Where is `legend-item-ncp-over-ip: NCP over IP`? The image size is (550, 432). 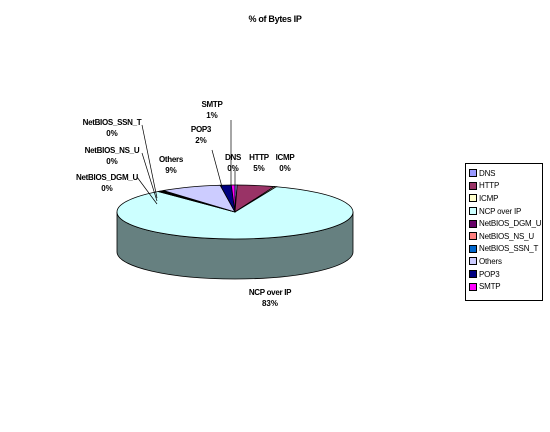
legend-item-ncp-over-ip: NCP over IP is located at coordinates (505, 211).